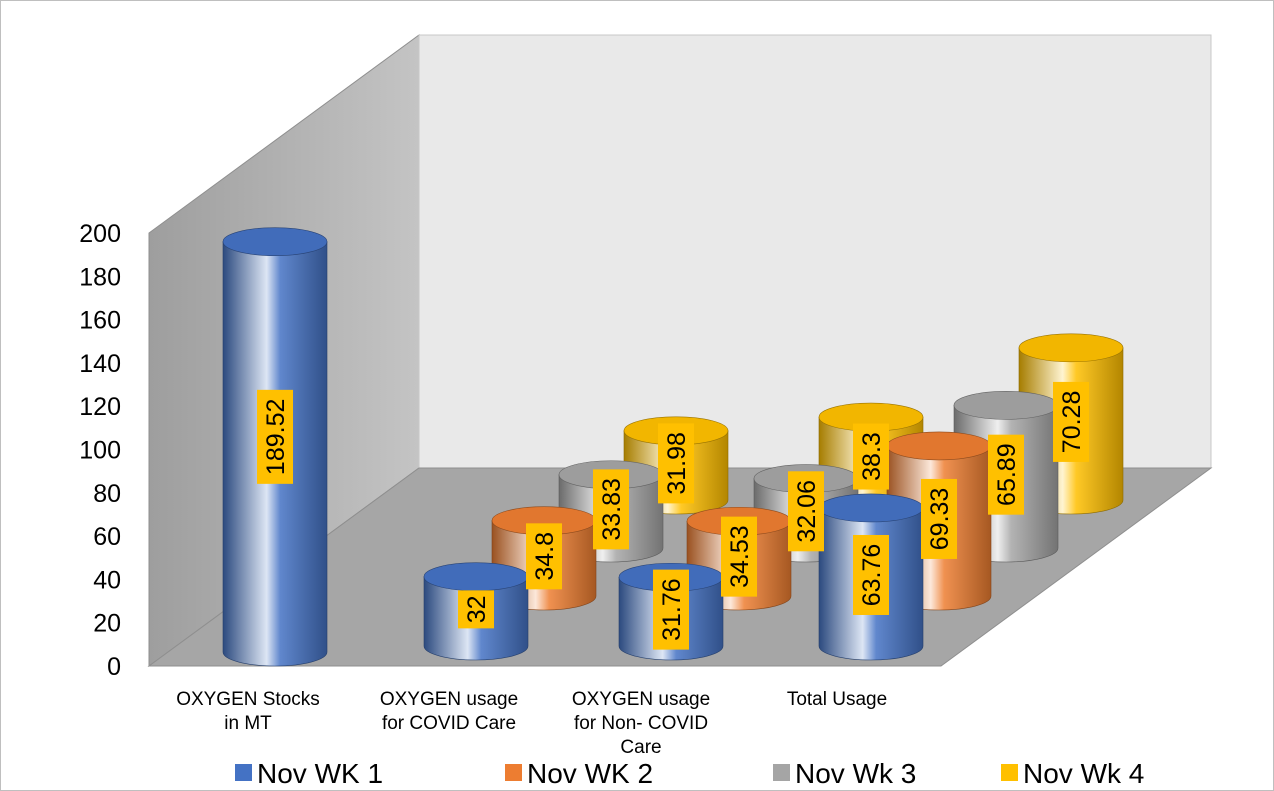  I want to click on data-label: 31.98, so click(676, 463).